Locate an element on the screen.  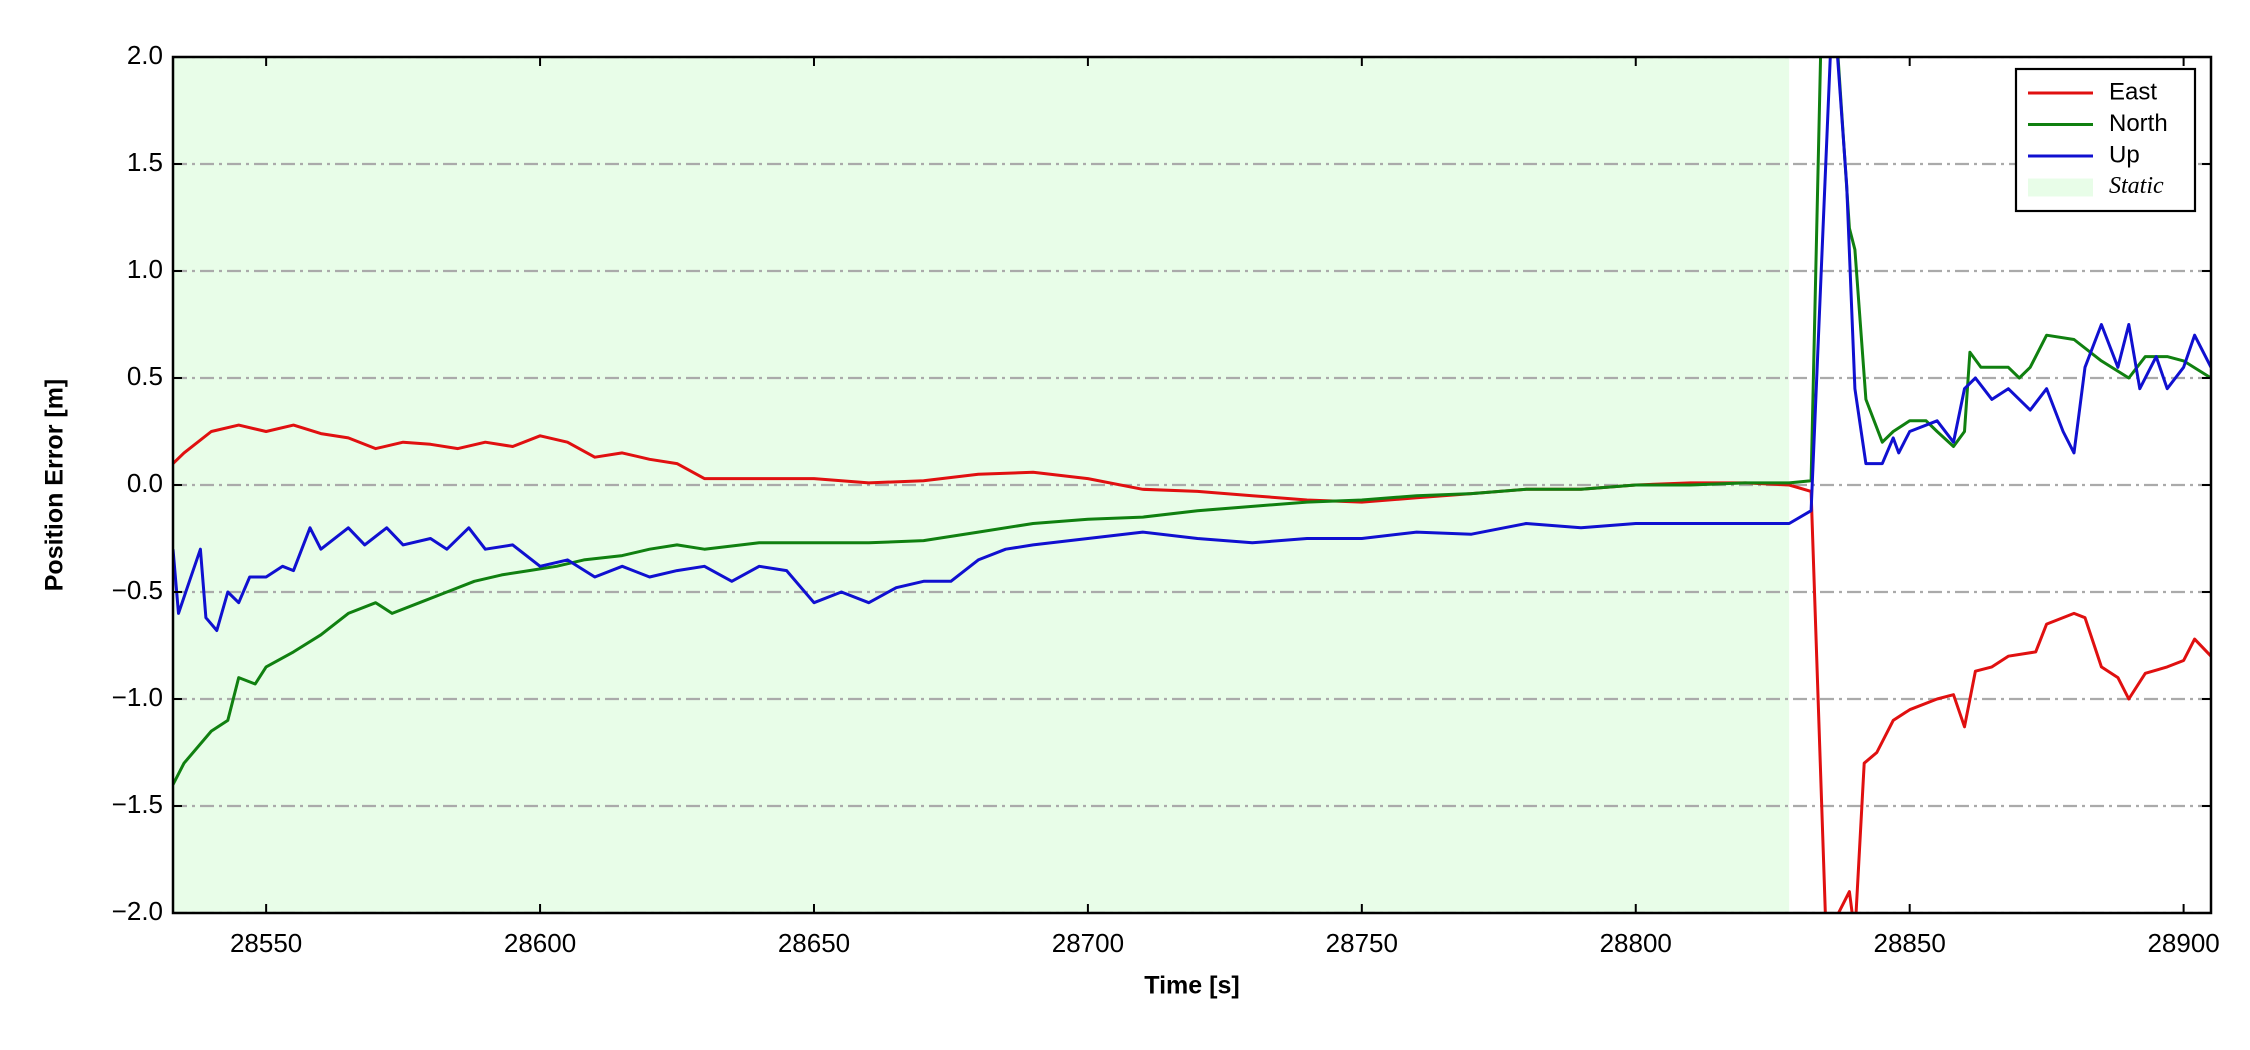
y-tick-label: 1.5 is located at coordinates (145, 162).